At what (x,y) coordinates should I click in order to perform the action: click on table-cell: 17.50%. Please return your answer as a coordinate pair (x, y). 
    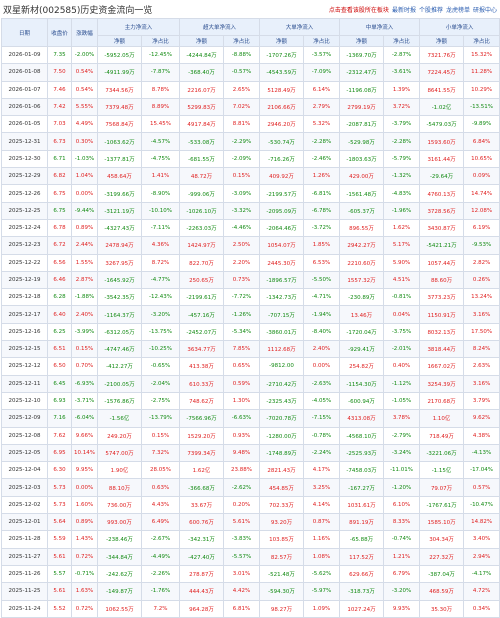
    Looking at the image, I should click on (481, 332).